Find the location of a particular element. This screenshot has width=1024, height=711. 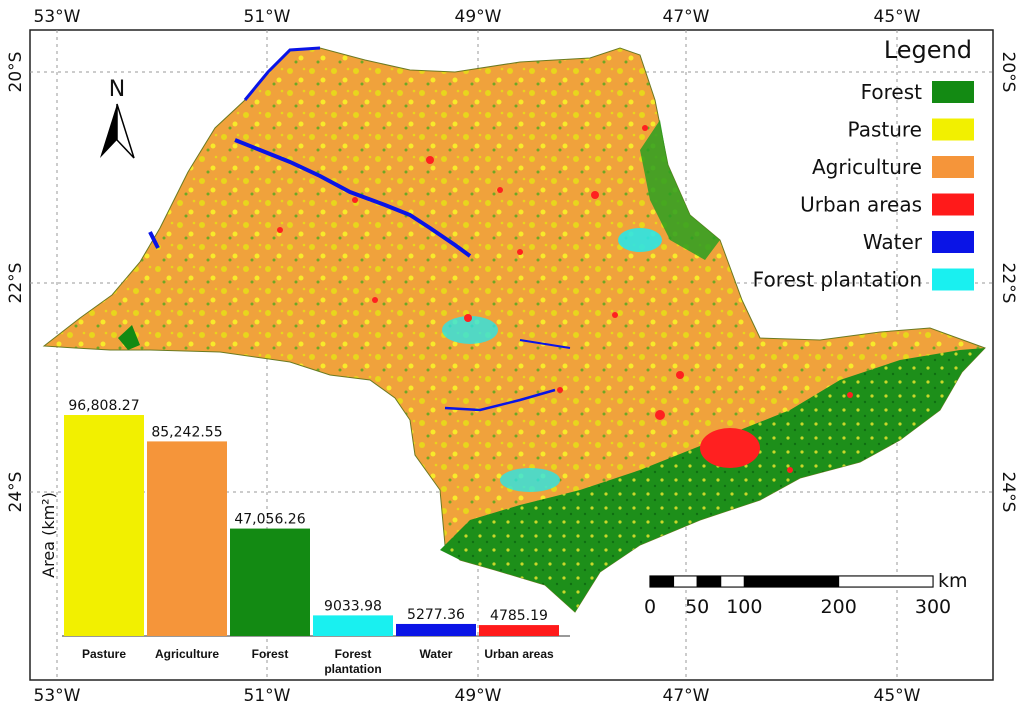

latitude-labels-left: 20°S 22°S 24°S is located at coordinates (16, 282).